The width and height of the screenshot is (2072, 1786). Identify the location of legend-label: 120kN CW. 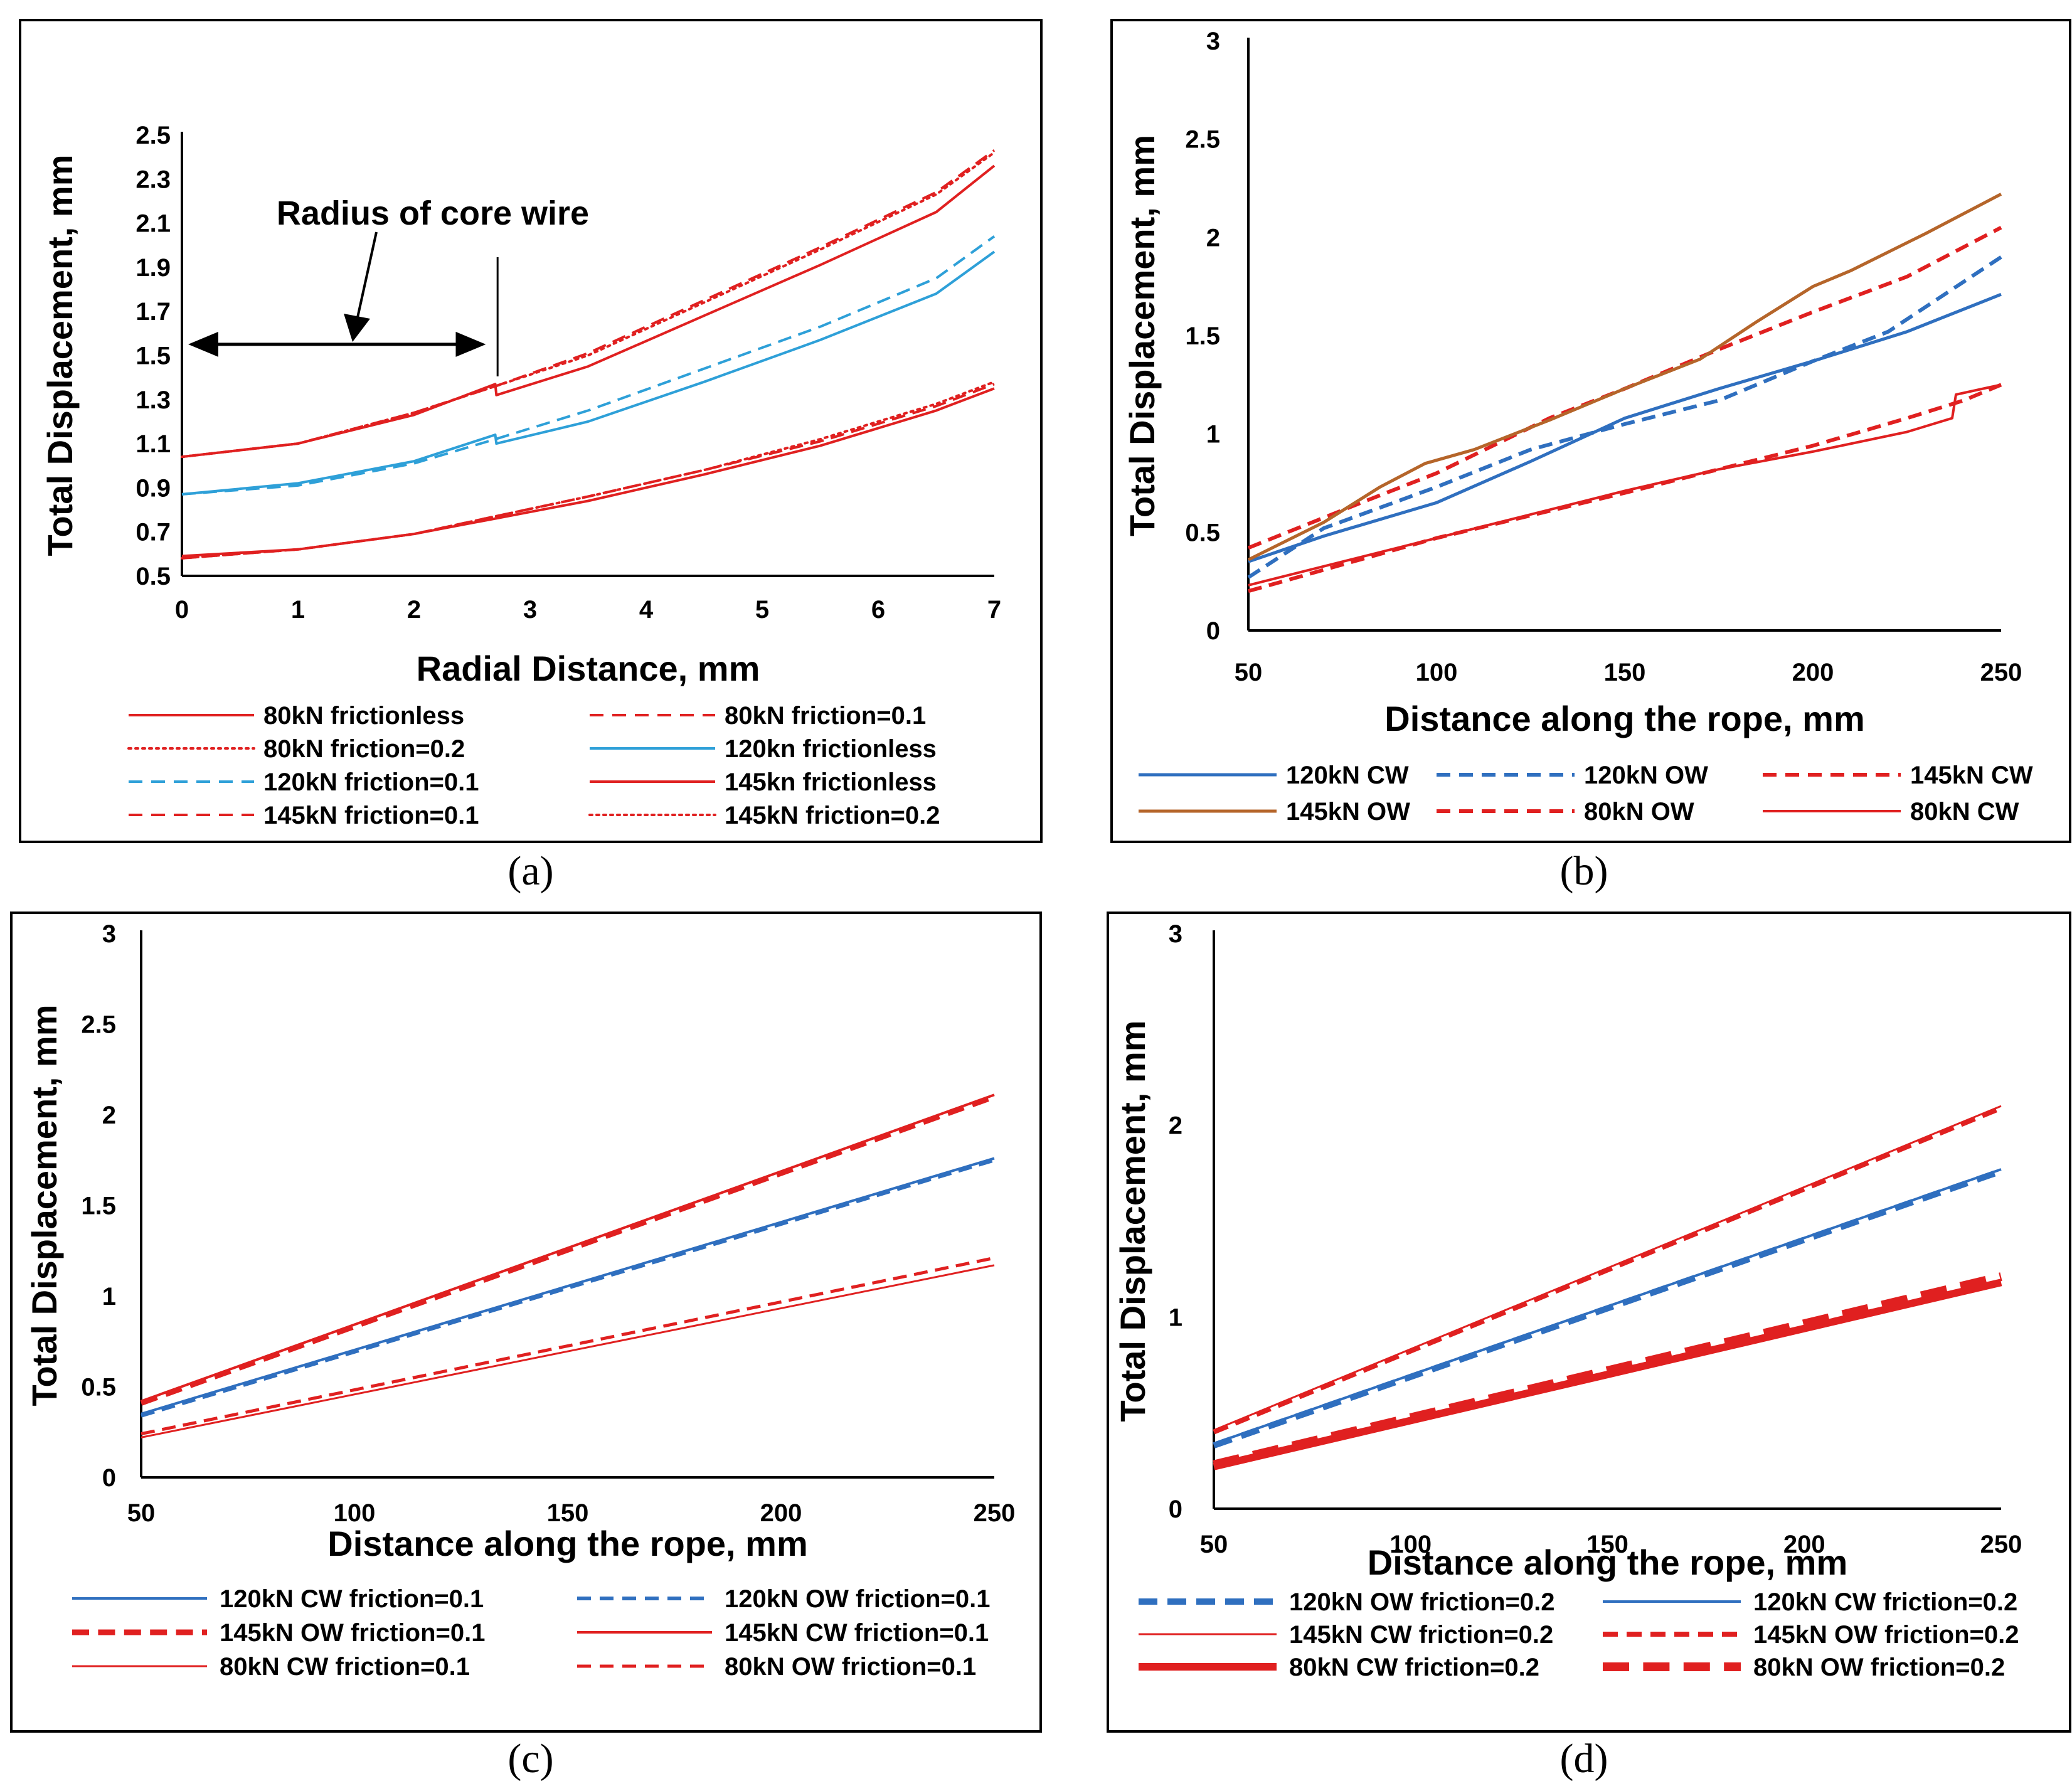
(1347, 775).